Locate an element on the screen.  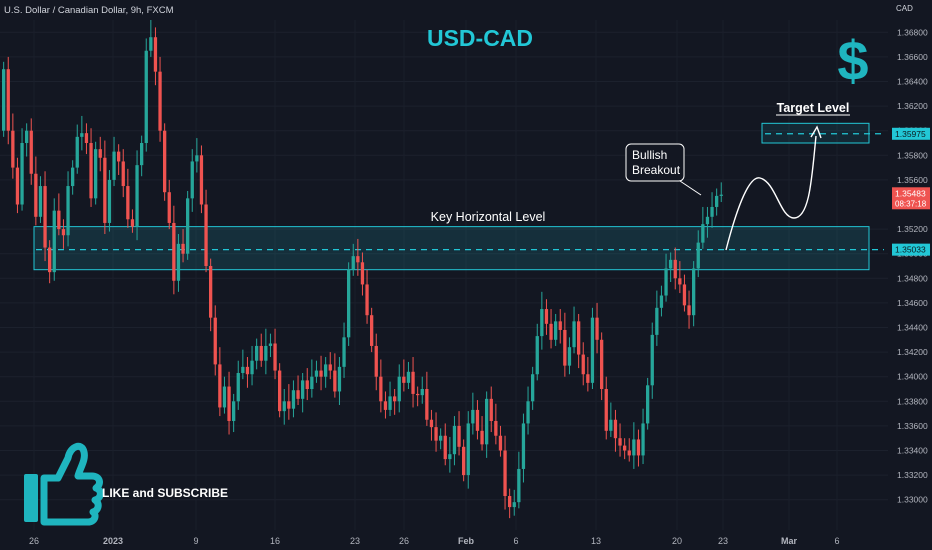
bullish-callout-box is located at coordinates (655, 162).